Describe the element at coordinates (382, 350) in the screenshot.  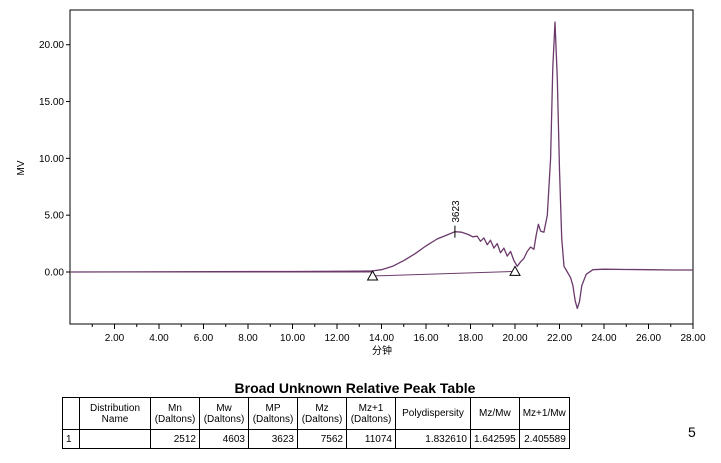
I see `x-axis-label: 分钟` at that location.